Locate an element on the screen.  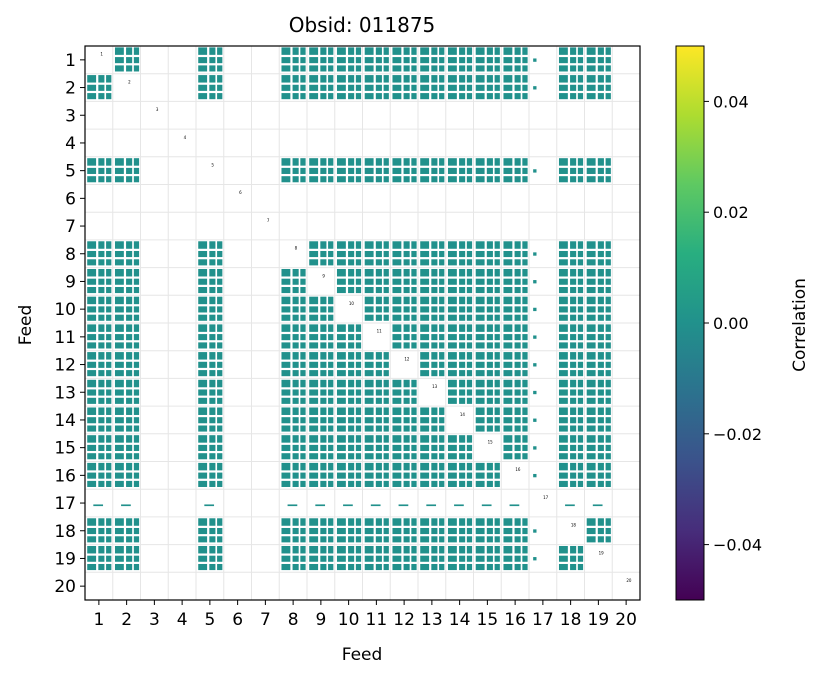
diagonal-label: 2 is located at coordinates (129, 81).